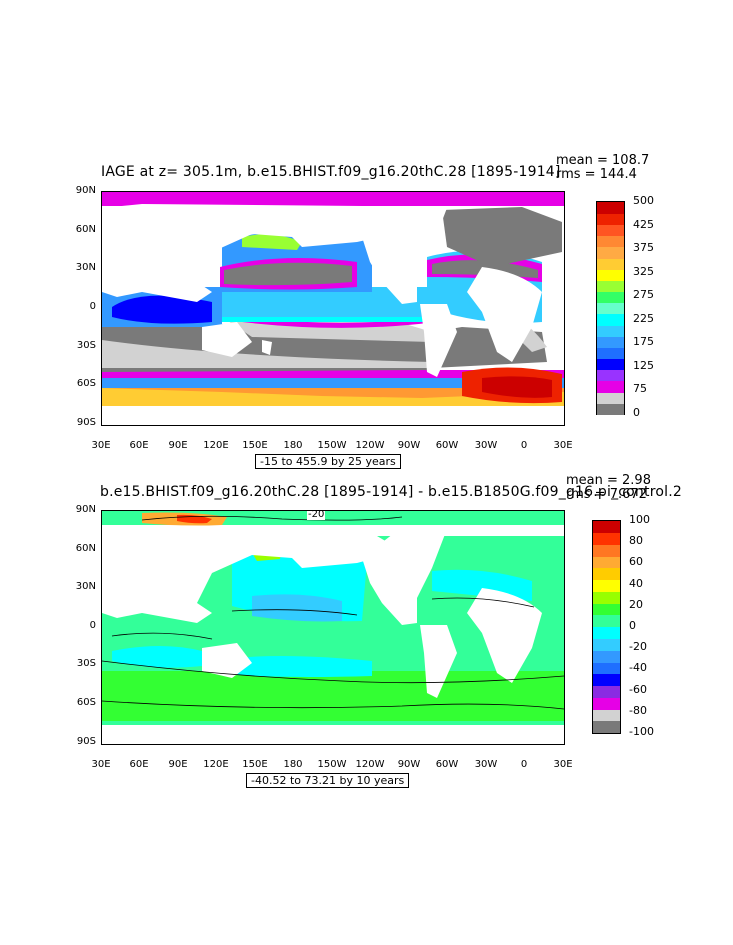 The image size is (733, 945). Describe the element at coordinates (643, 224) in the screenshot. I see `colorbar-label: 425` at that location.